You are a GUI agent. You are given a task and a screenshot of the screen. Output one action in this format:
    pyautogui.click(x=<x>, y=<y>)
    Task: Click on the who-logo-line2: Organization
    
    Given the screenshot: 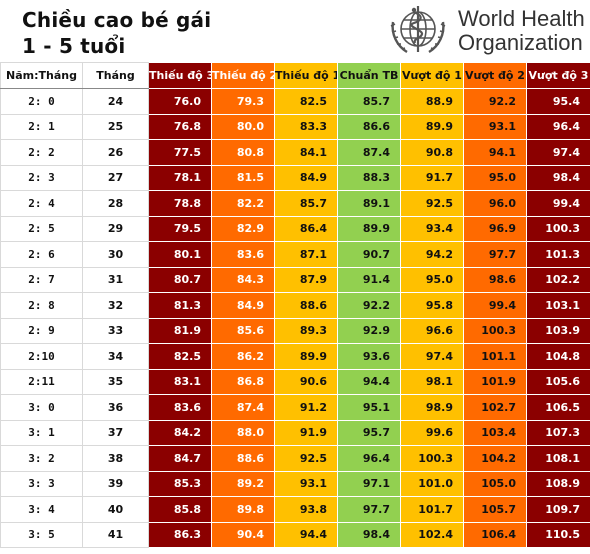 What is the action you would take?
    pyautogui.click(x=520, y=42)
    